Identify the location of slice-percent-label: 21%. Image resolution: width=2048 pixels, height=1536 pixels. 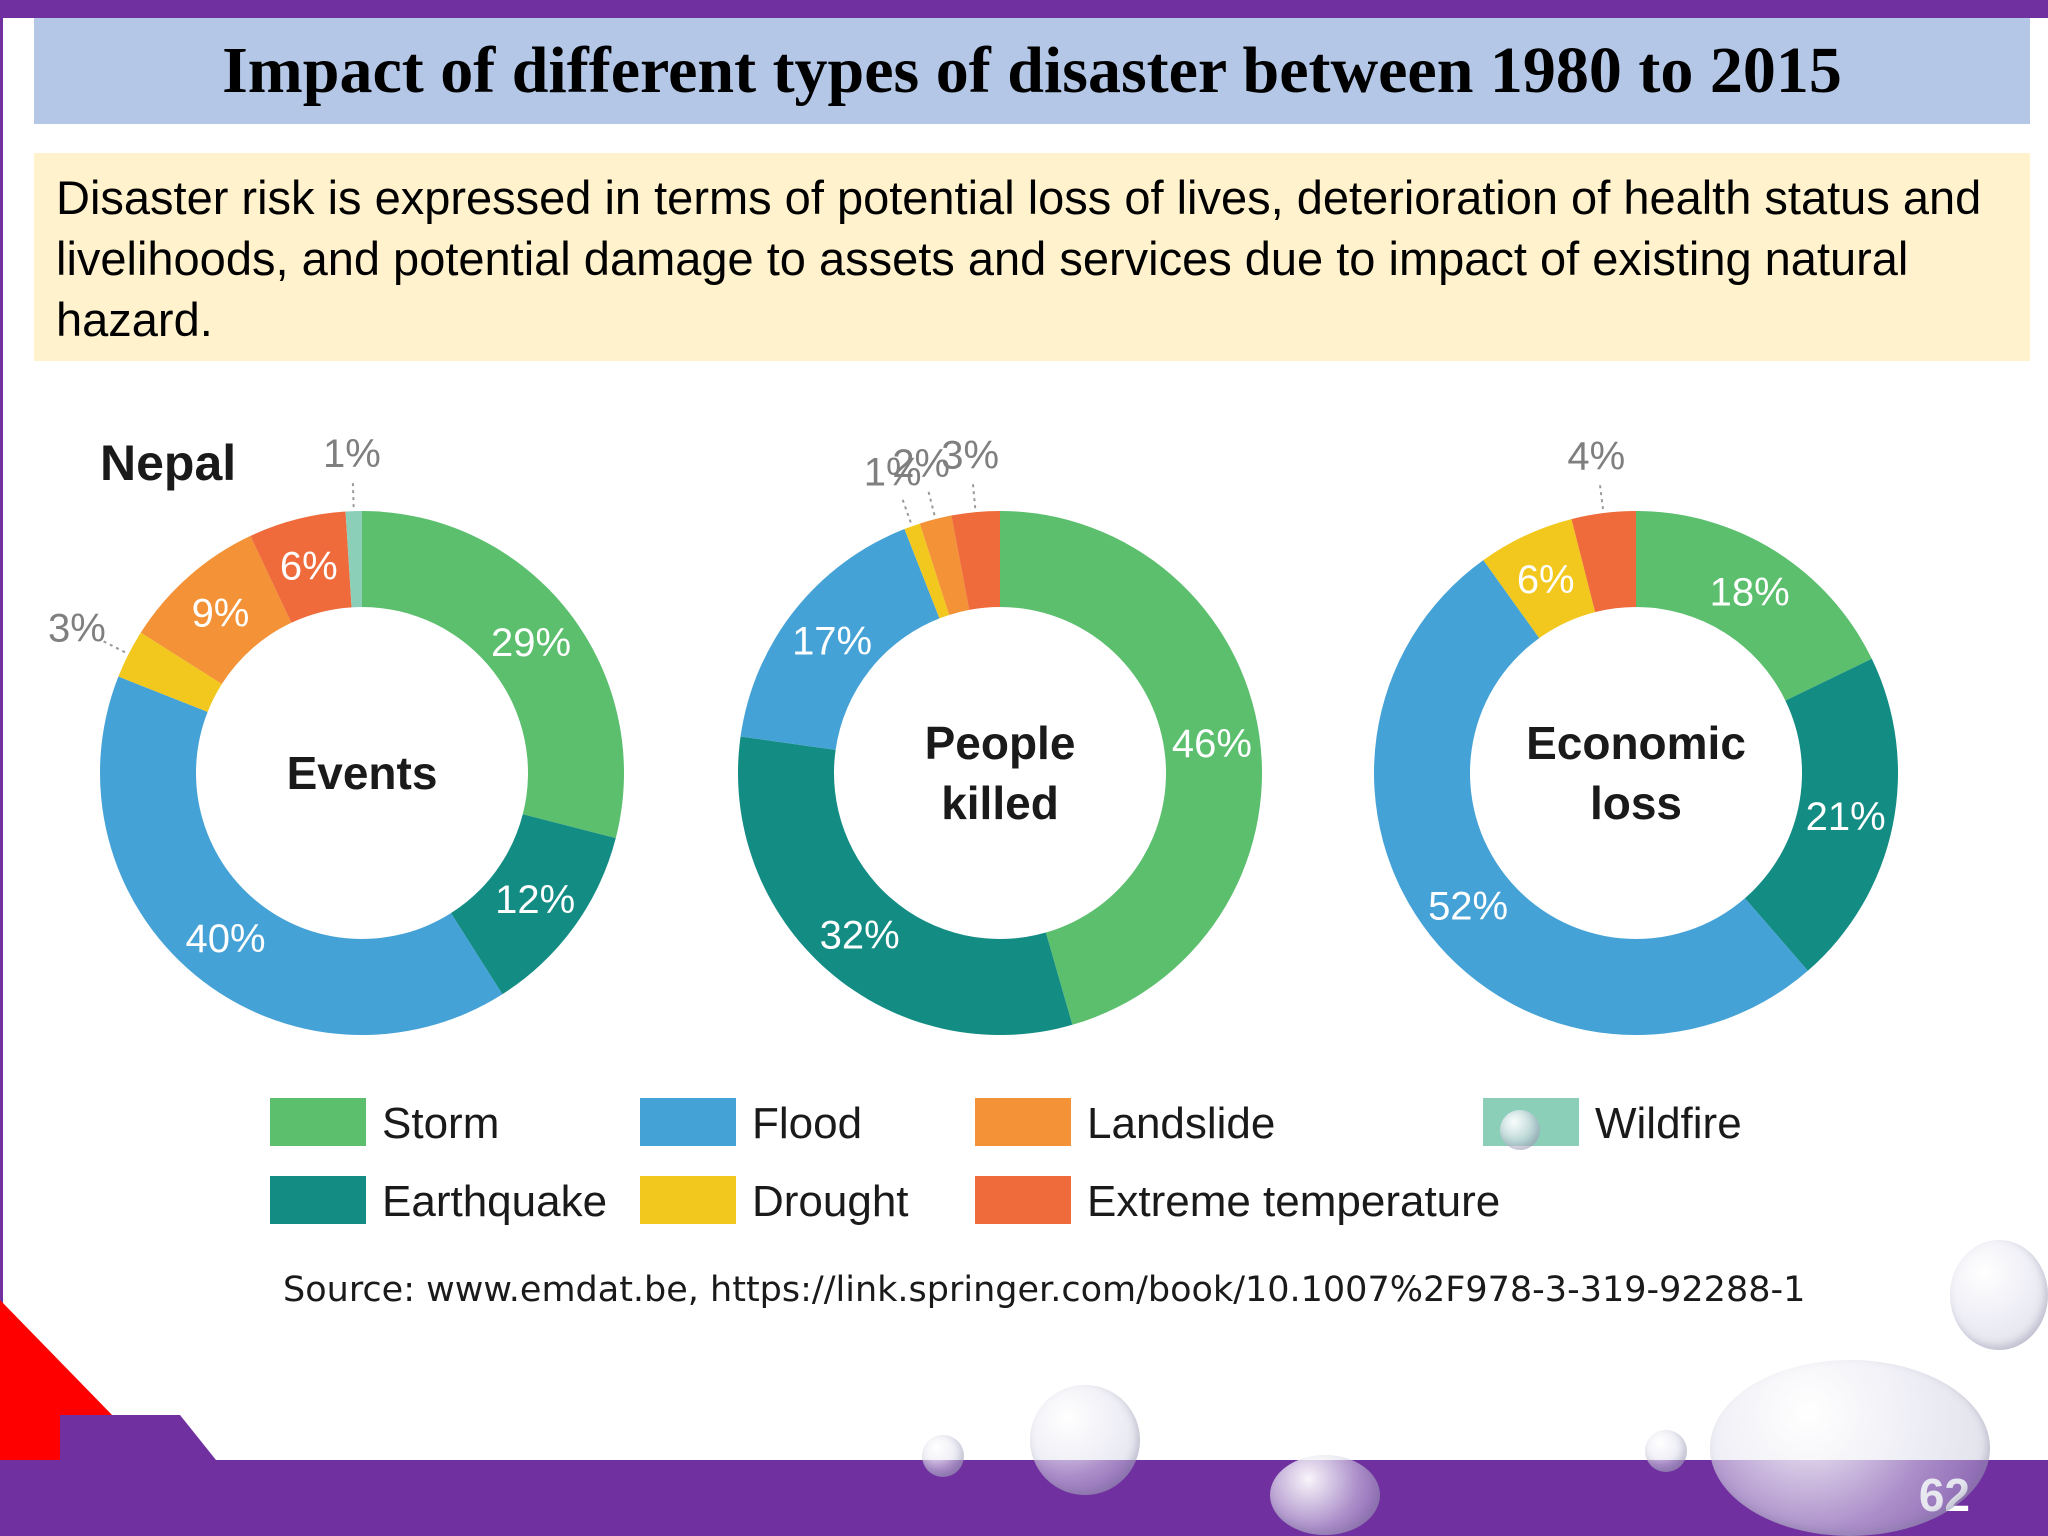
(1846, 817).